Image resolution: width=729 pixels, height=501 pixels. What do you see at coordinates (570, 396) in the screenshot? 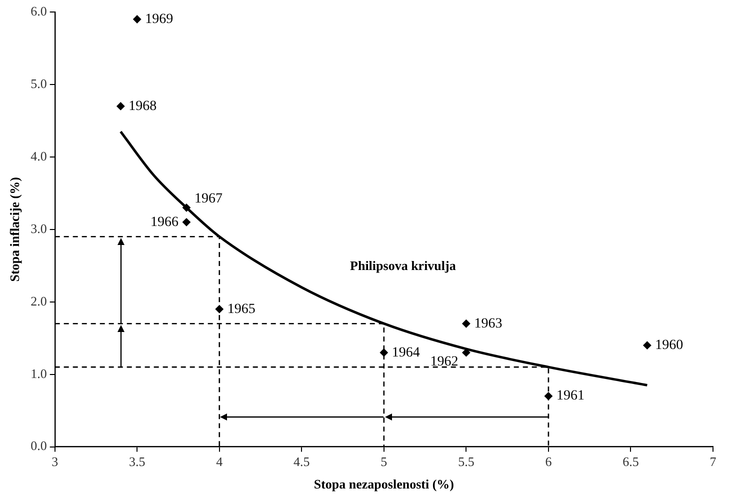
I see `annotation: 1961` at bounding box center [570, 396].